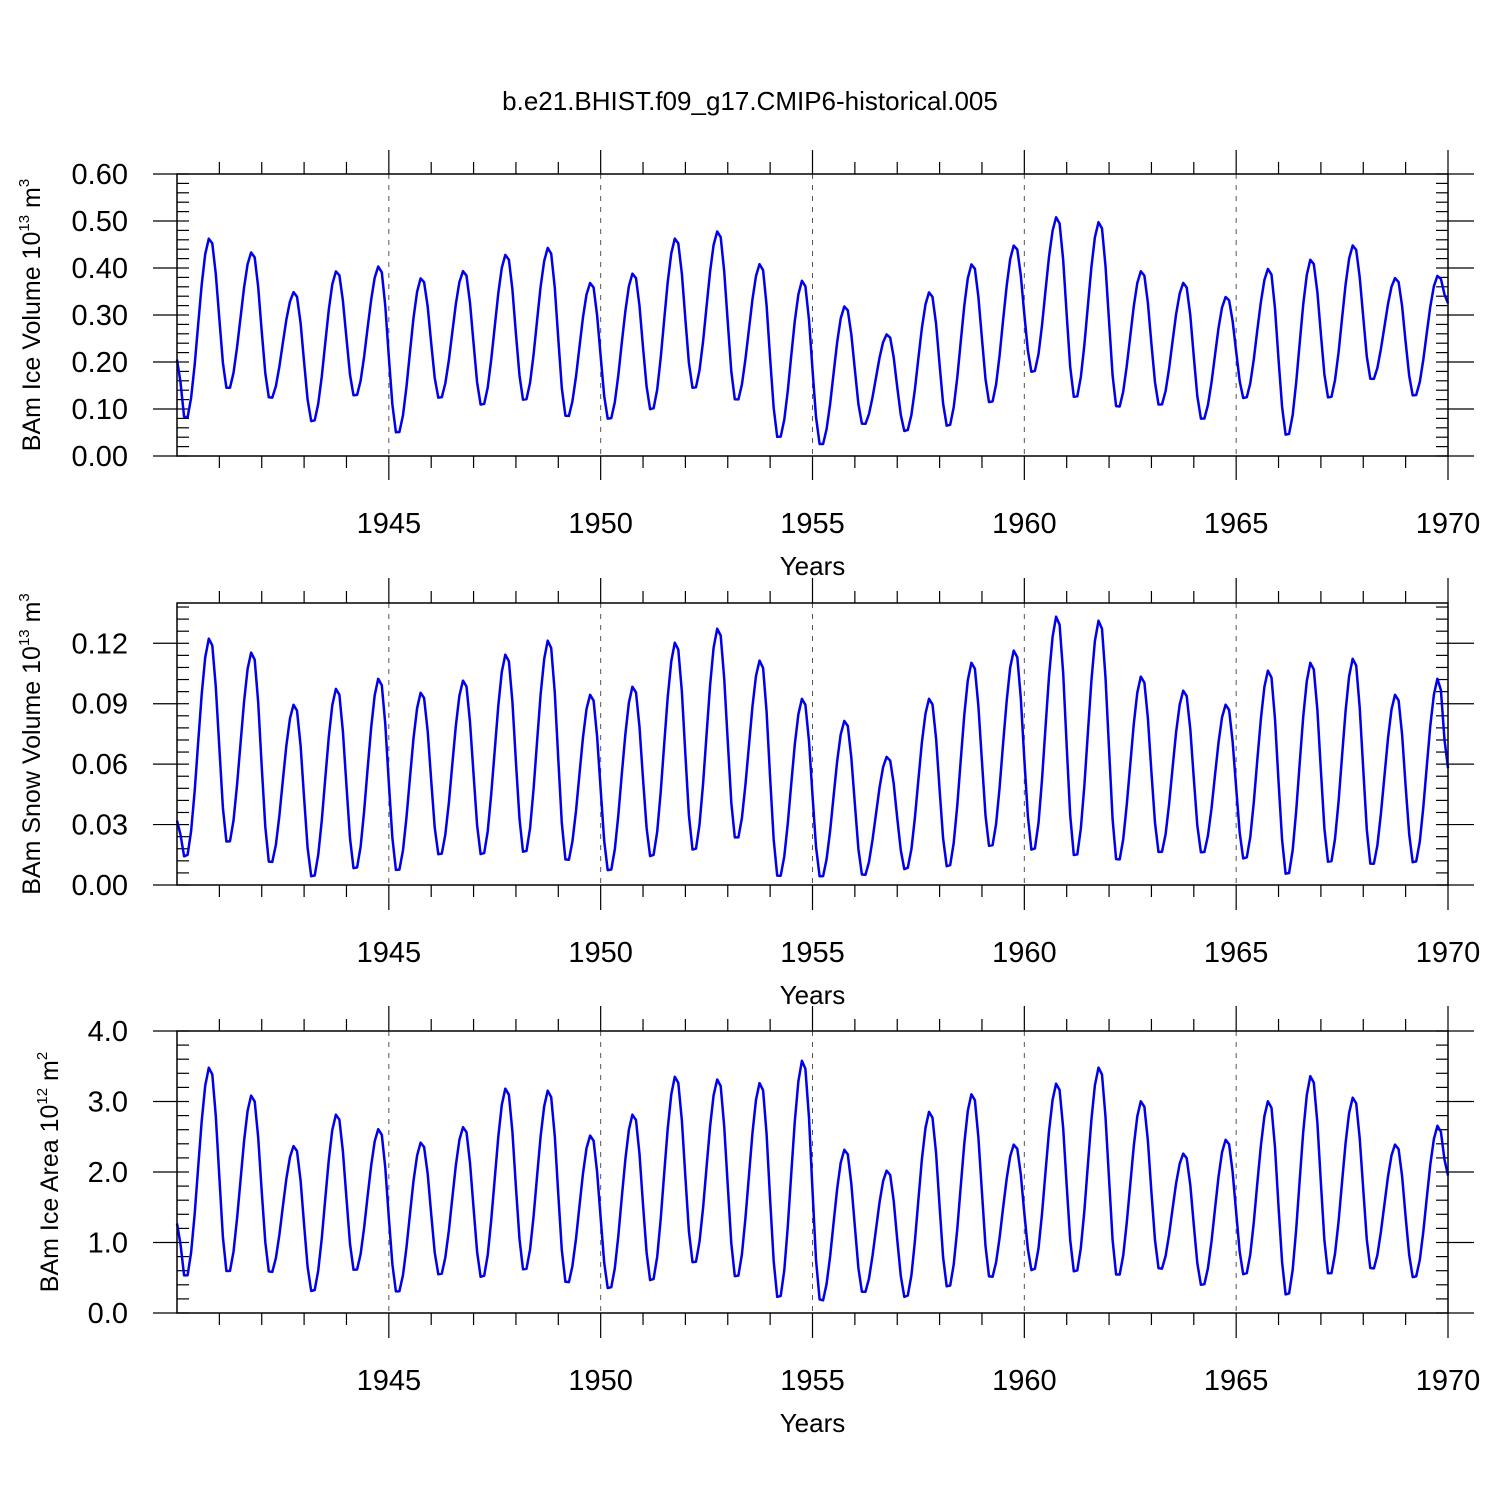 Image resolution: width=1500 pixels, height=1500 pixels. Describe the element at coordinates (812, 524) in the screenshot. I see `ice-volume-x-tick-label: 1955` at that location.